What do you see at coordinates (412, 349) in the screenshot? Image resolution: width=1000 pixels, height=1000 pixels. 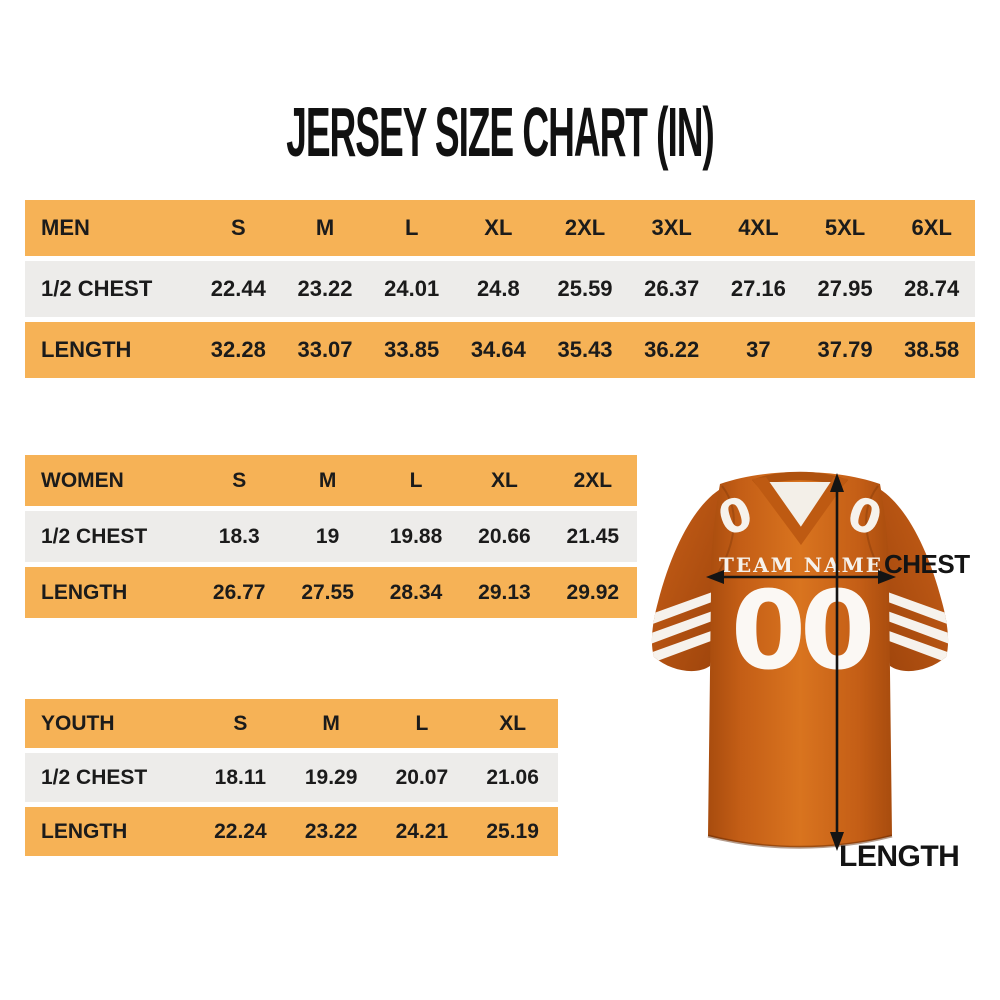 I see `value-cell: 33.85` at bounding box center [412, 349].